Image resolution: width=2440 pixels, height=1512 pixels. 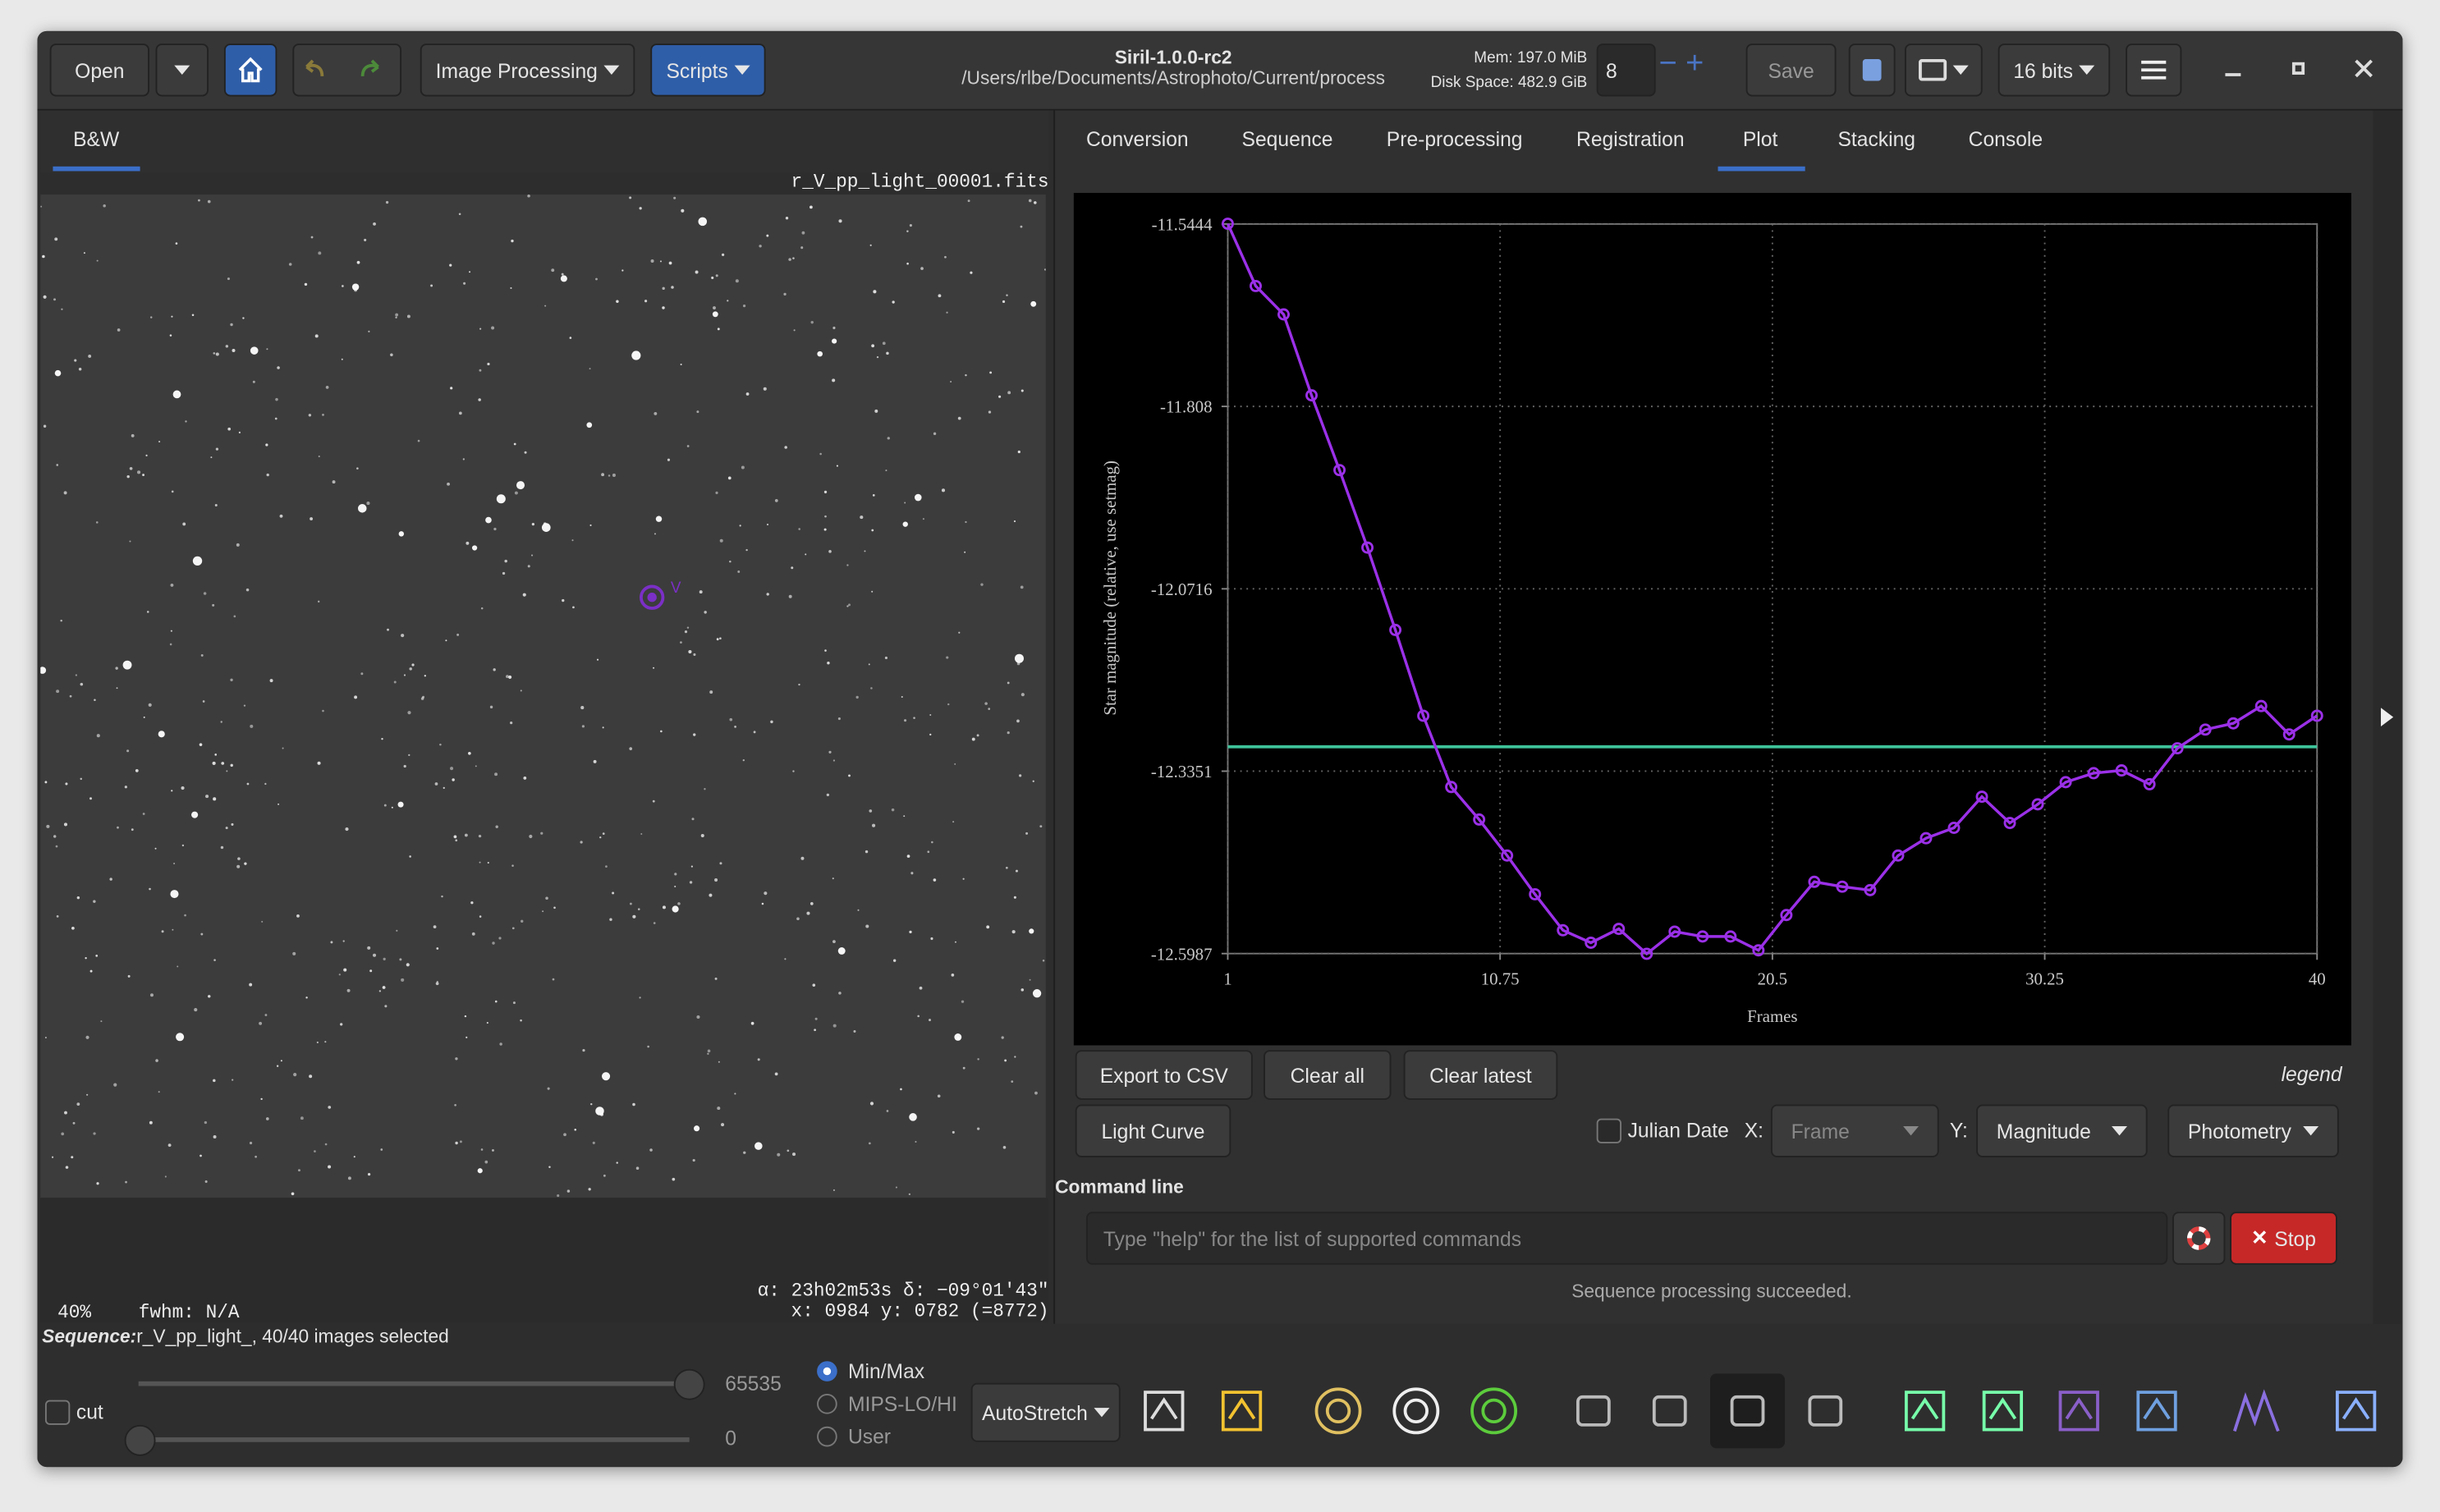 What do you see at coordinates (920, 1311) in the screenshot?
I see `pixel-coords: x: 0984 y: 0782 (=8772)` at bounding box center [920, 1311].